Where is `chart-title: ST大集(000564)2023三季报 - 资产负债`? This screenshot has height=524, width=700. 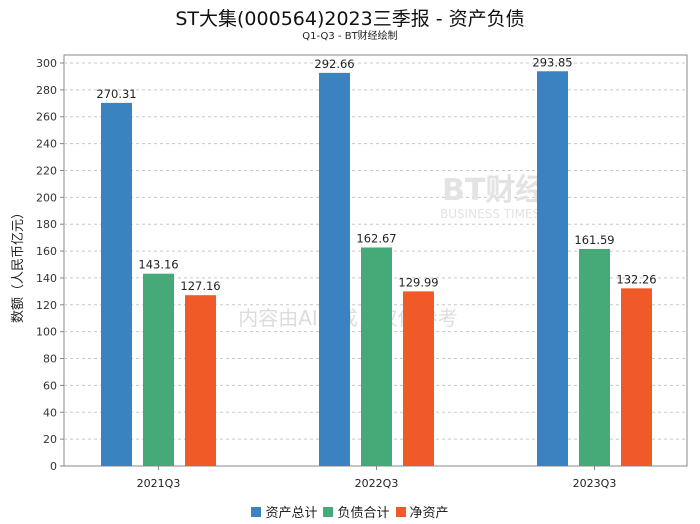
chart-title: ST大集(000564)2023三季报 - 资产负债 is located at coordinates (350, 19).